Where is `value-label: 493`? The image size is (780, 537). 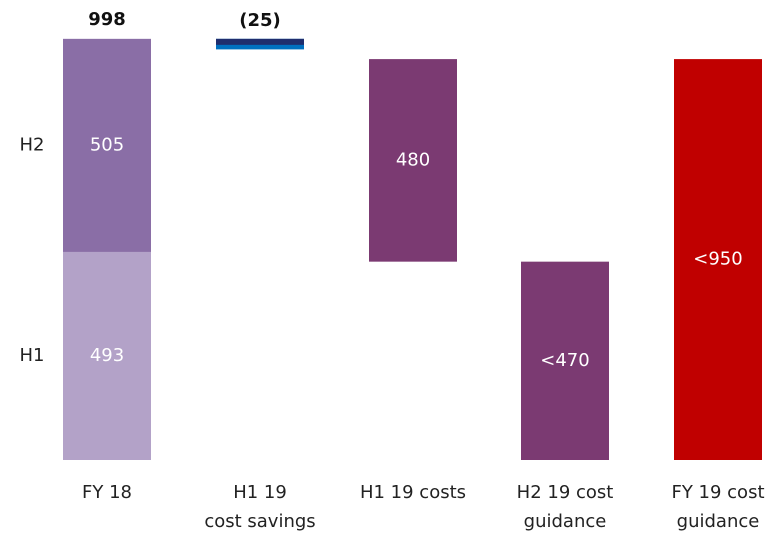
value-label: 493 is located at coordinates (107, 355).